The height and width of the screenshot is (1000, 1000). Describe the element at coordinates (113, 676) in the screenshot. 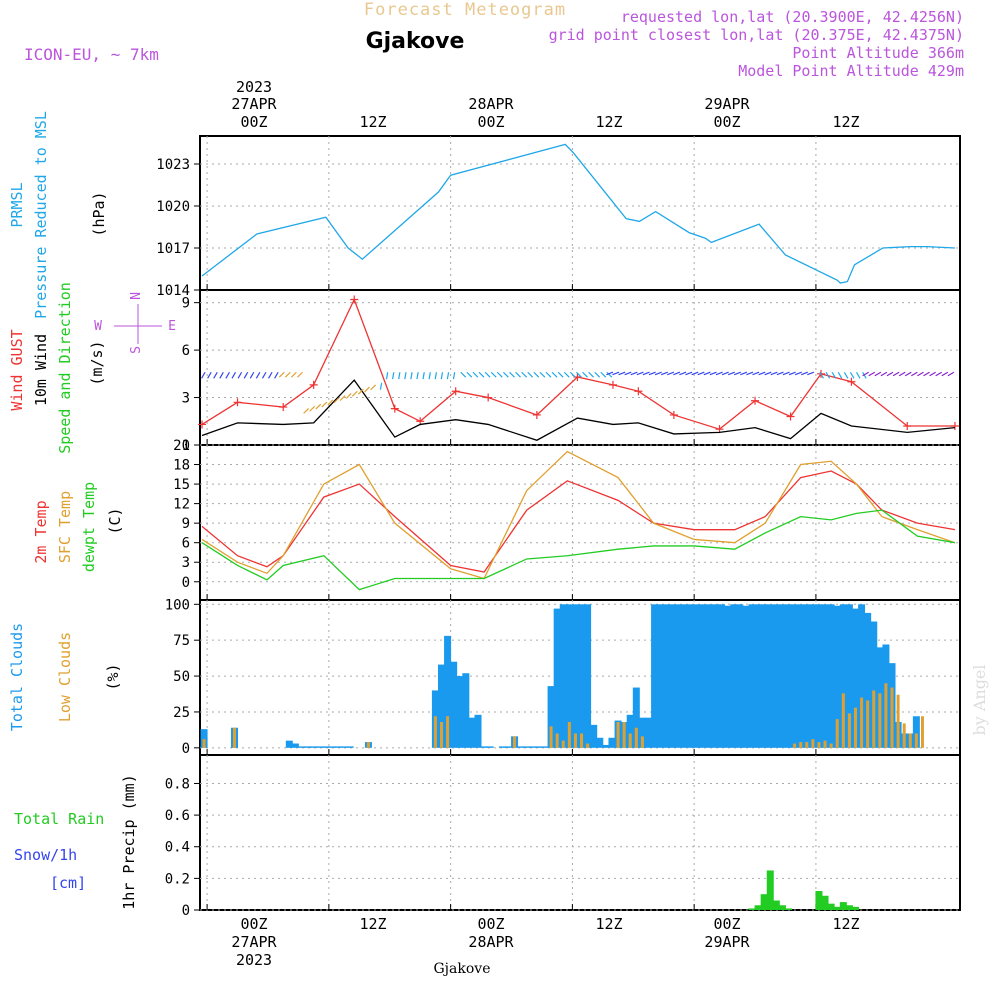

I see `cloud-unit: (%)` at that location.